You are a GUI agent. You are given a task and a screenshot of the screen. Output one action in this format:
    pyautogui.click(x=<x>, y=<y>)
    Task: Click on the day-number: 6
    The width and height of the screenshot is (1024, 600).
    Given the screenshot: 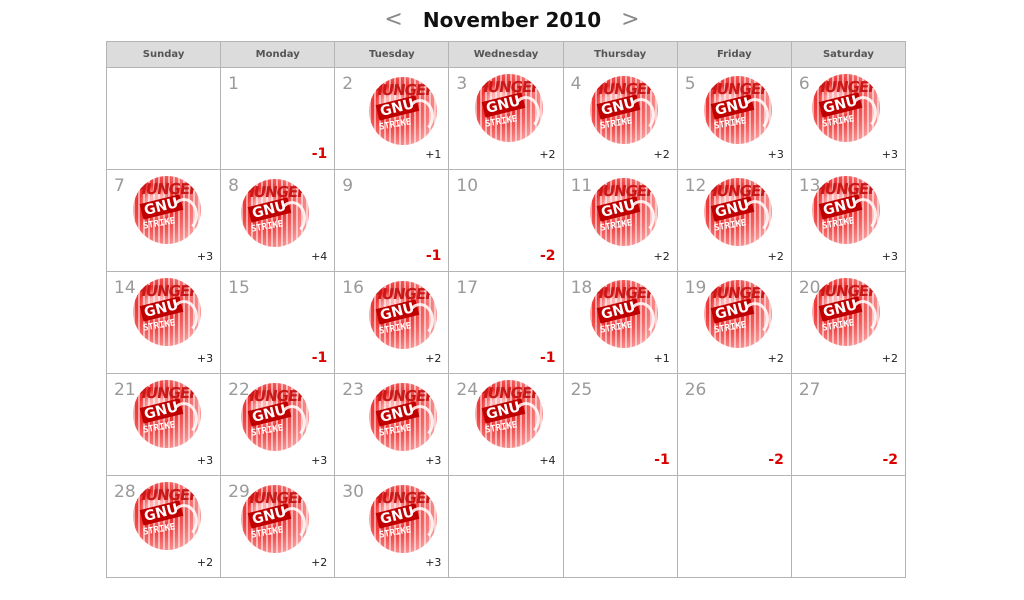 What is the action you would take?
    pyautogui.click(x=804, y=84)
    